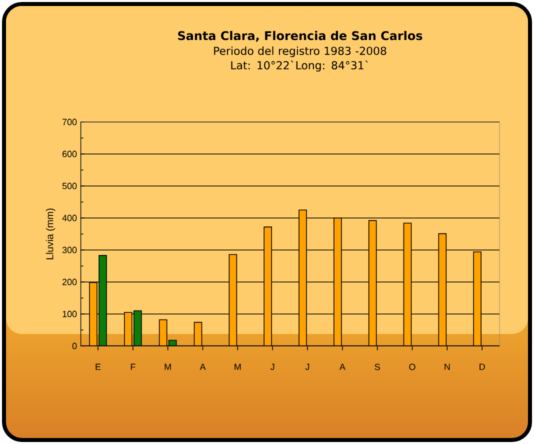 This screenshot has height=444, width=534. Describe the element at coordinates (69, 218) in the screenshot. I see `y-tick-label: 400` at that location.